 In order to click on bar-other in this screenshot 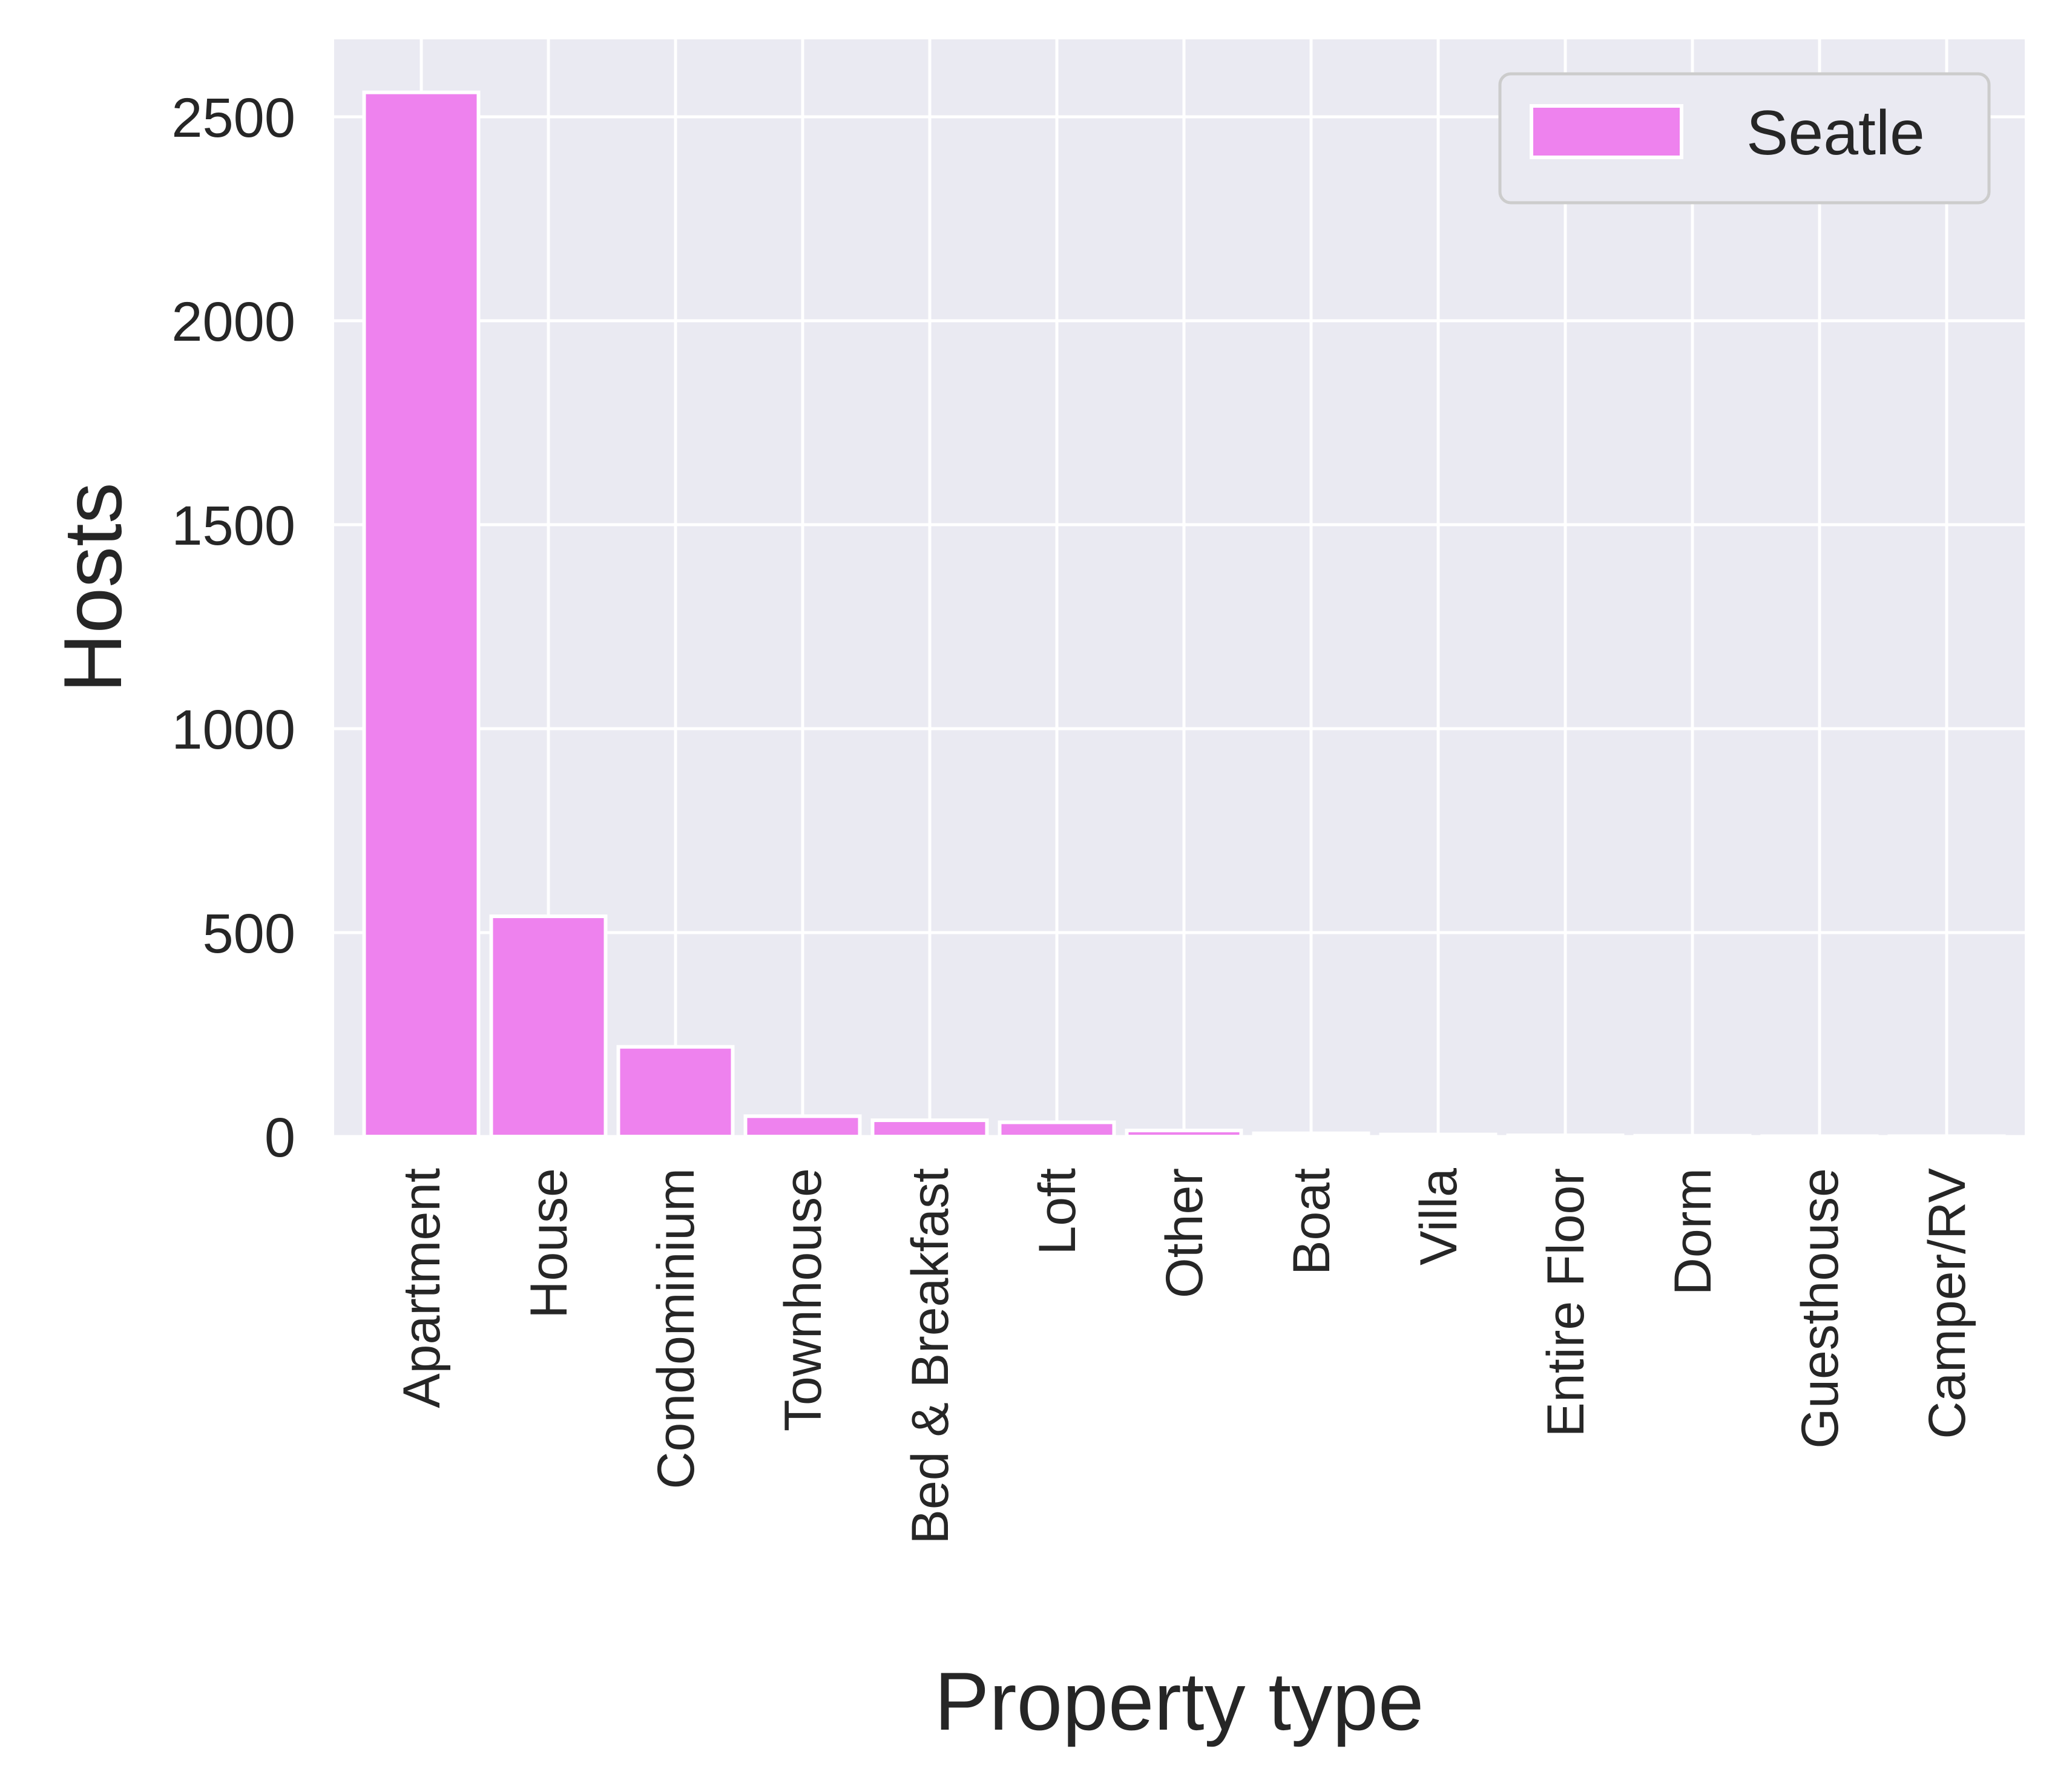, I will do `click(1184, 1133)`.